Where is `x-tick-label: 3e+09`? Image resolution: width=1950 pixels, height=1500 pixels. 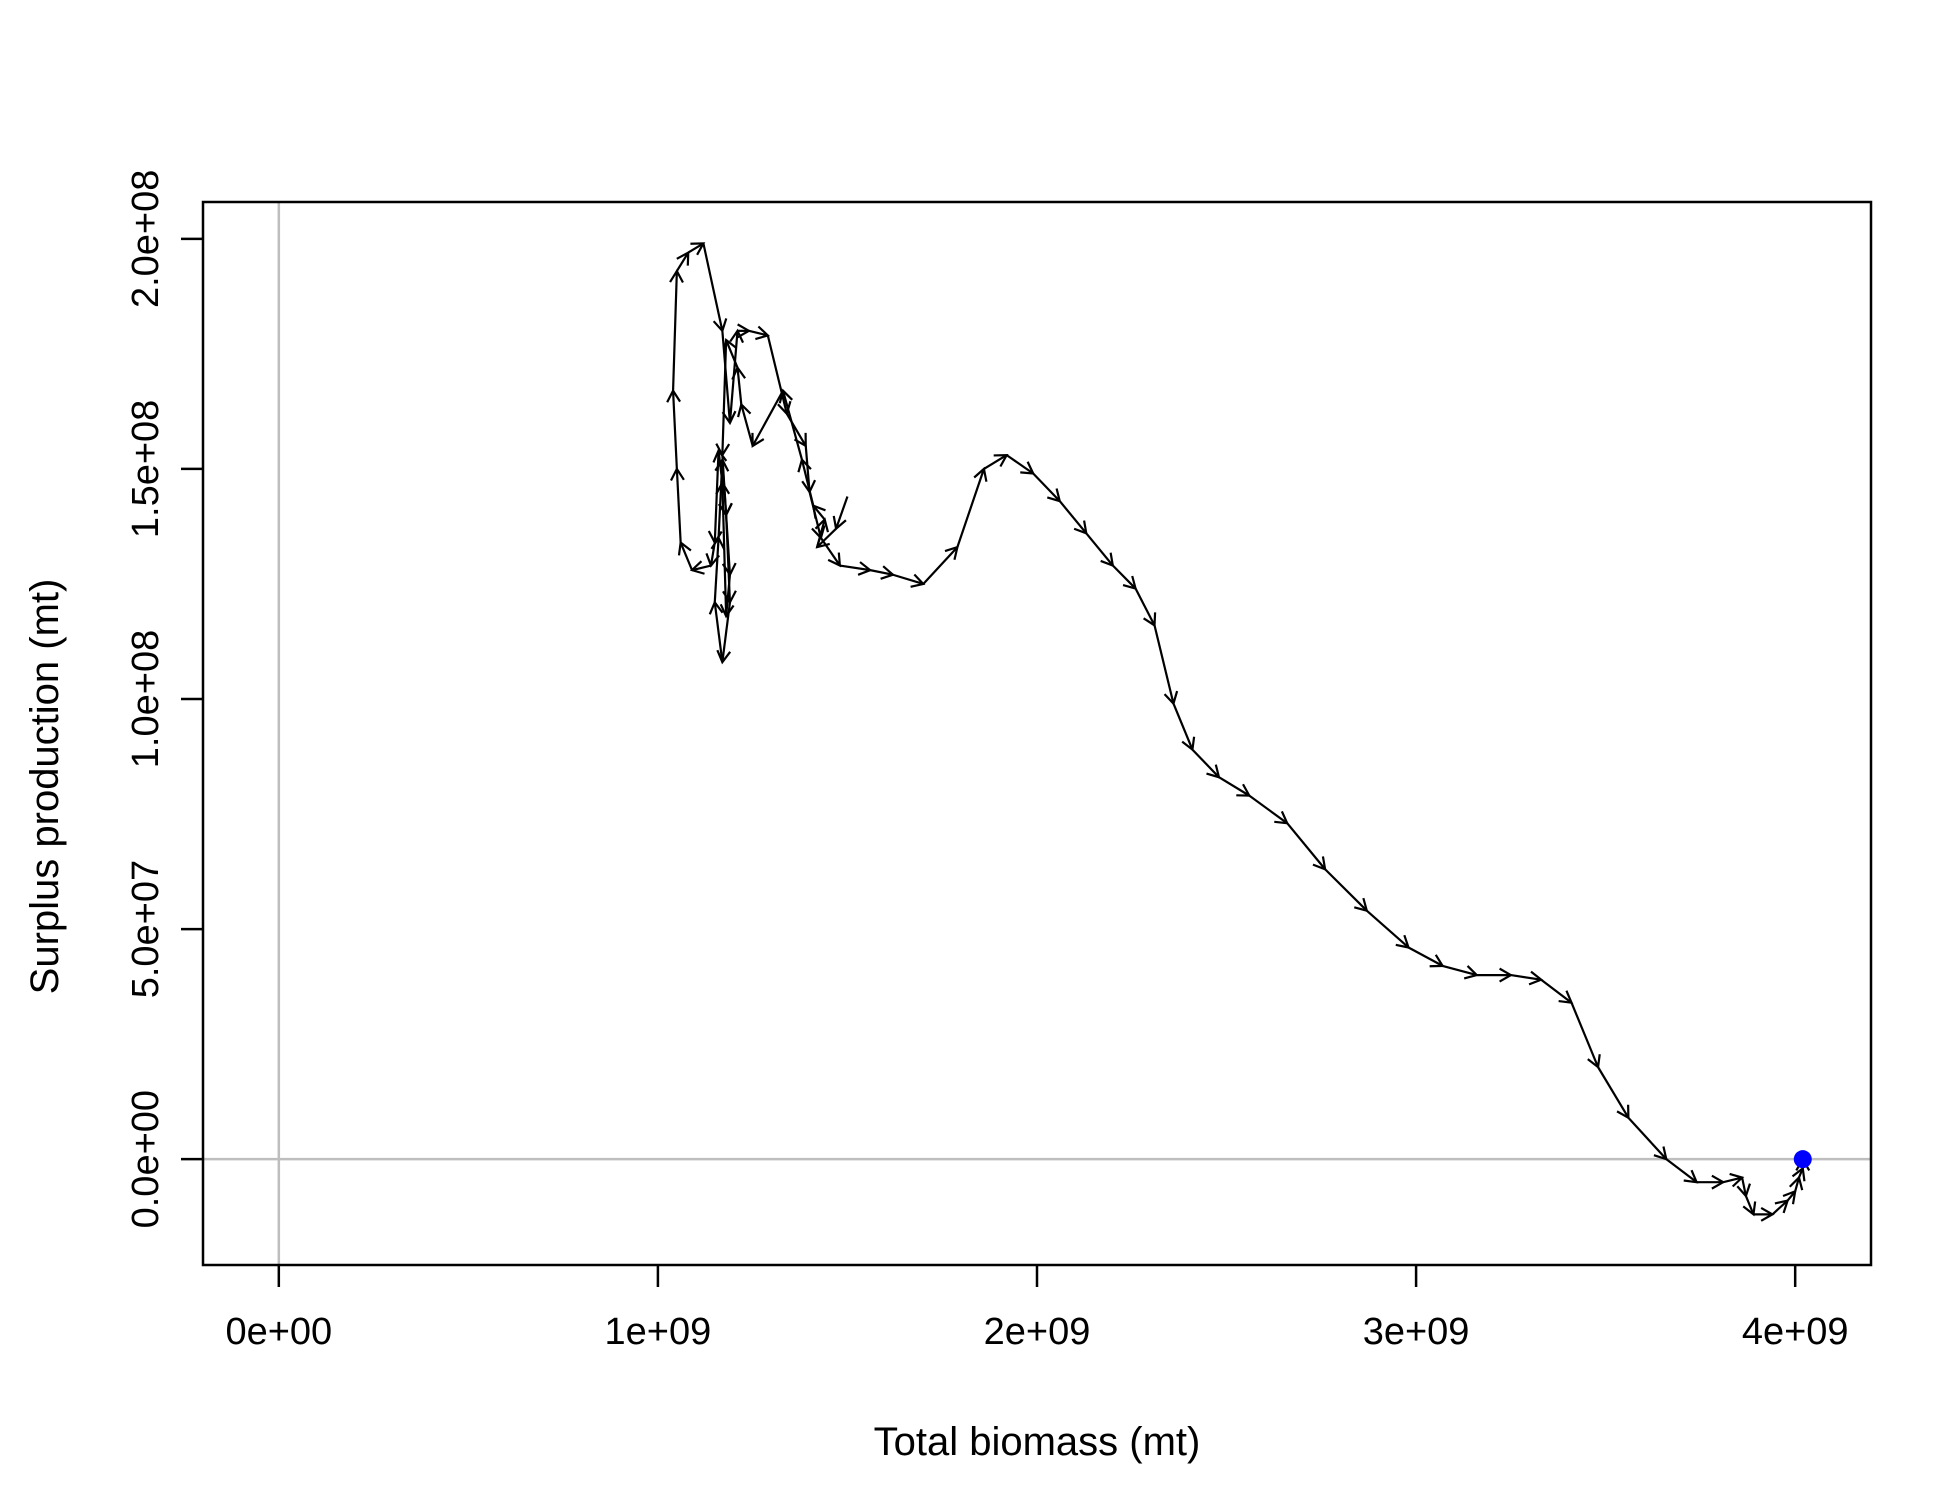 x-tick-label: 3e+09 is located at coordinates (1416, 1332).